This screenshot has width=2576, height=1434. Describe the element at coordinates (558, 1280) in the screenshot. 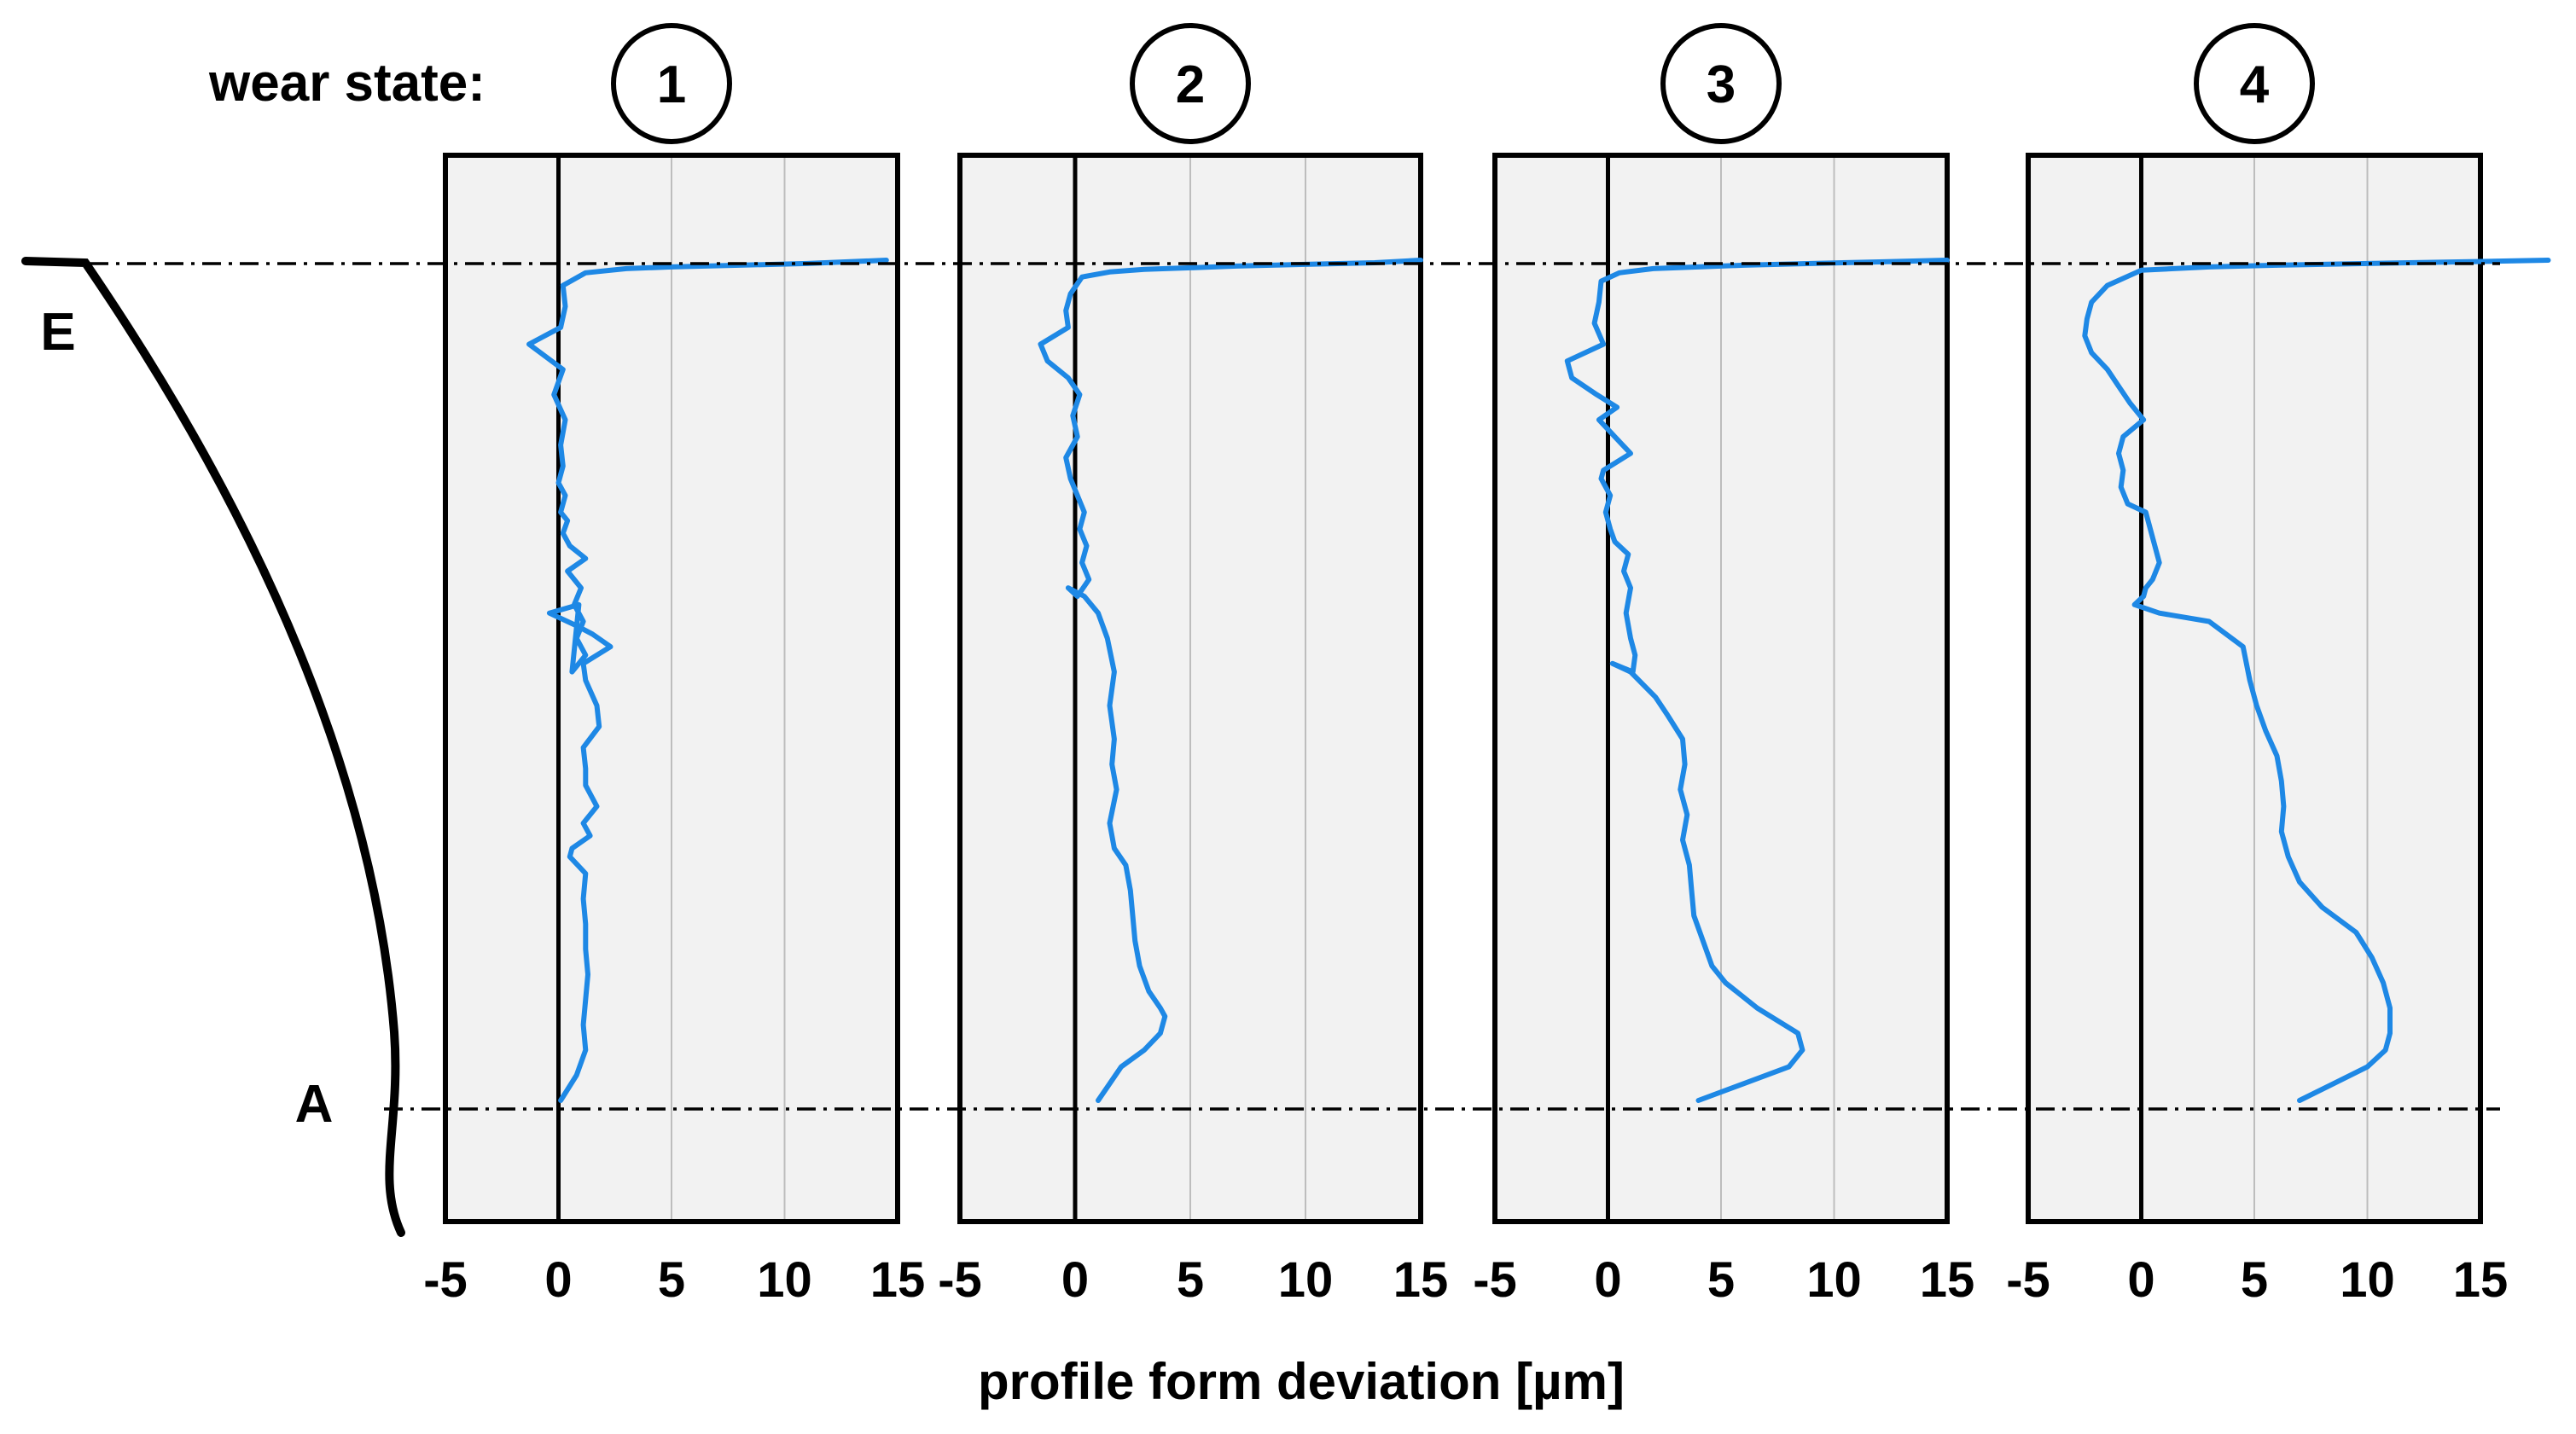

I see `tick-label-1-0: 0` at that location.